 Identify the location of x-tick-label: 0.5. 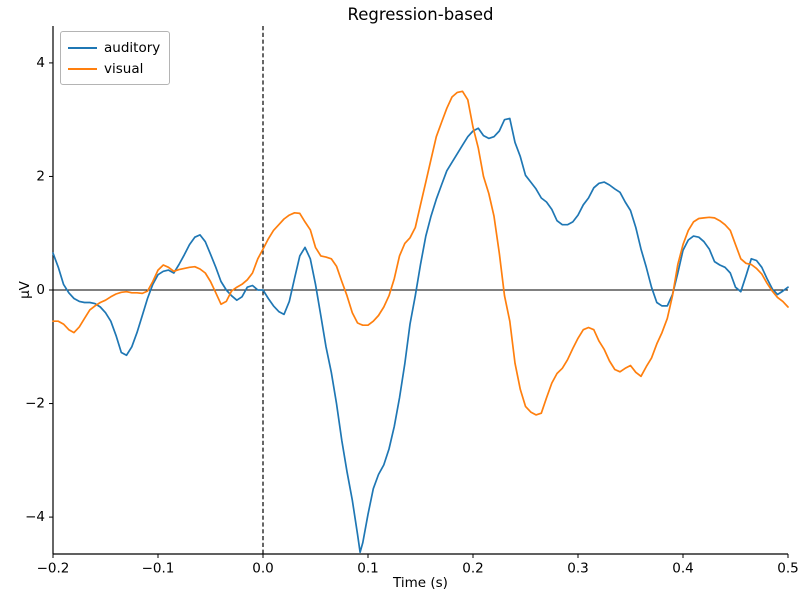
(787, 569).